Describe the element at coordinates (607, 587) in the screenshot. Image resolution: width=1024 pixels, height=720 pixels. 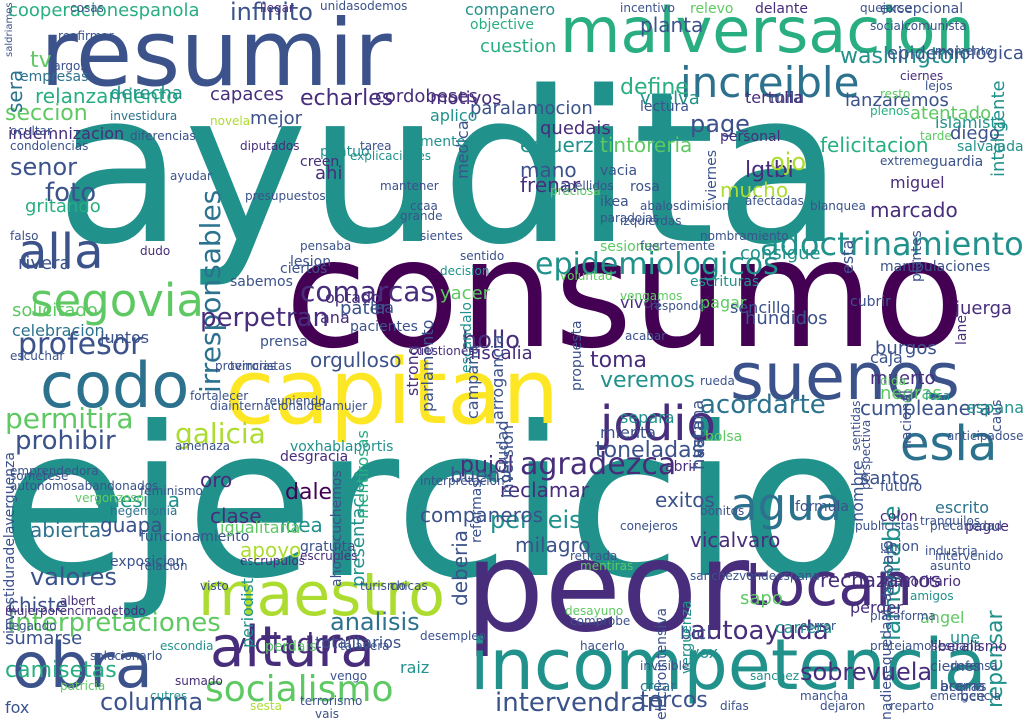
I see `word-peor: peor` at that location.